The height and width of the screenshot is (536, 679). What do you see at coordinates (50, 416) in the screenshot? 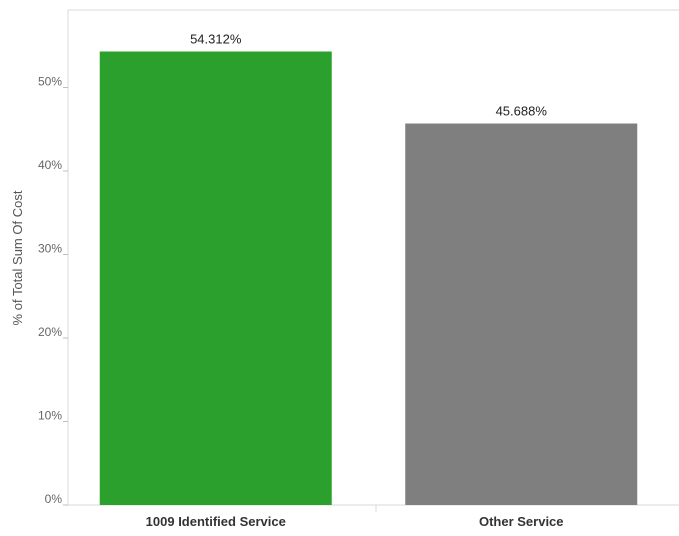
I see `y-tick-label: 10%` at bounding box center [50, 416].